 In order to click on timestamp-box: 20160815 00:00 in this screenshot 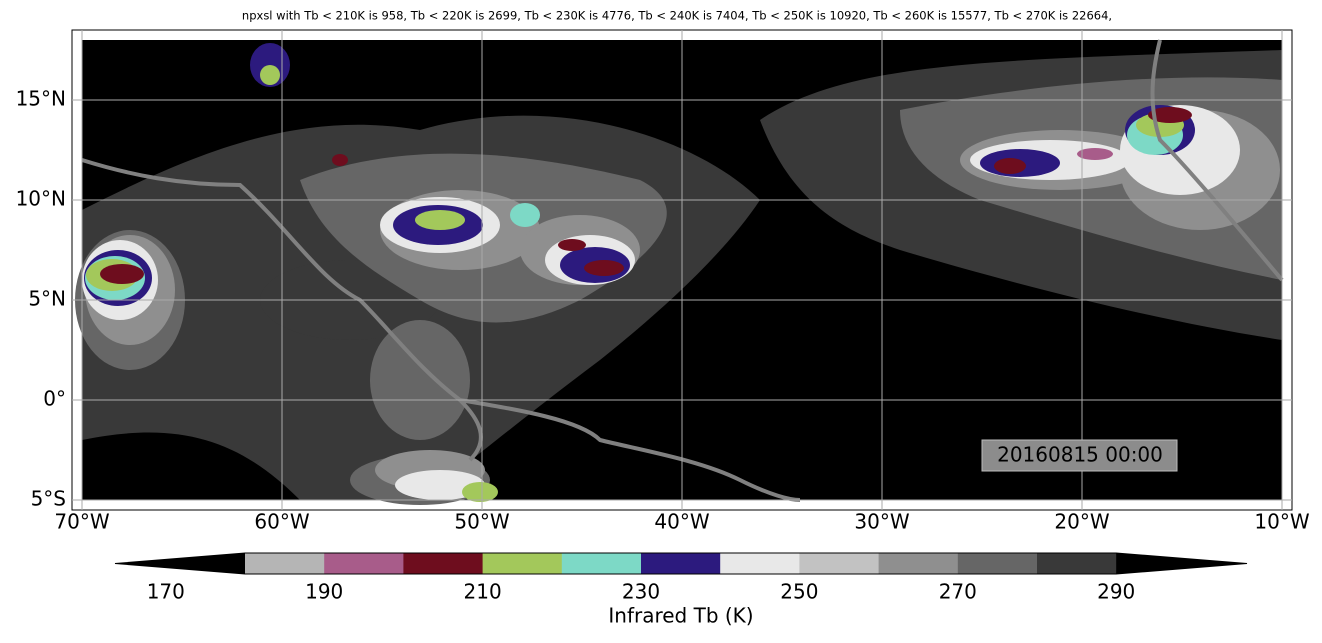, I will do `click(1079, 455)`.